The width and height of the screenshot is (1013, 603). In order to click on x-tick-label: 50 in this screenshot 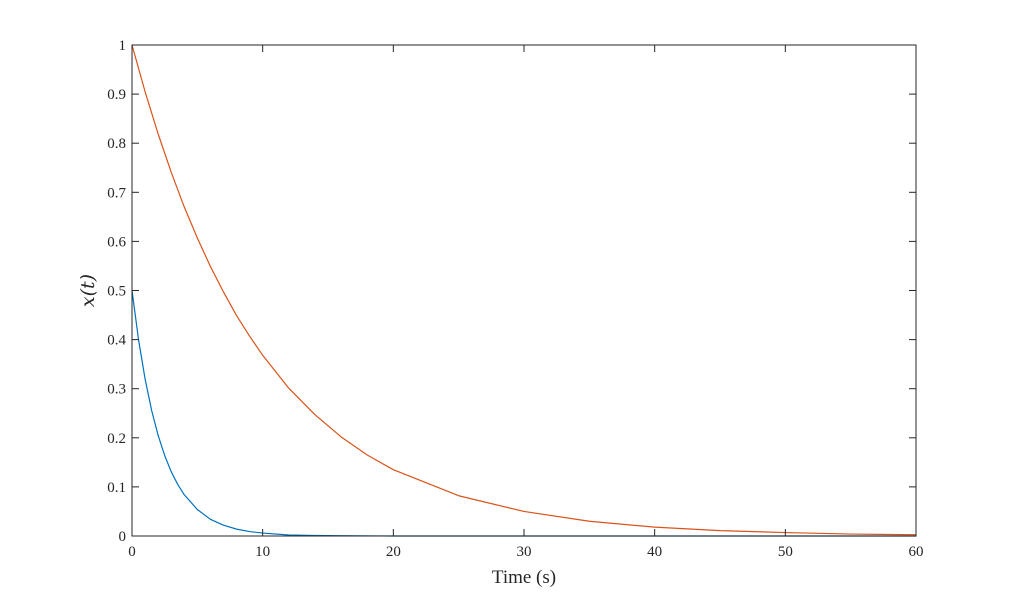, I will do `click(785, 552)`.